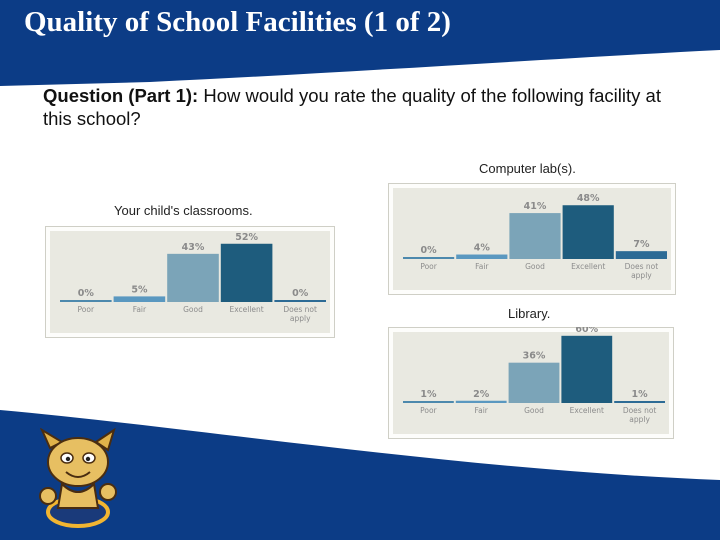  What do you see at coordinates (588, 266) in the screenshot?
I see `category-label-computer-lab-excellent: Excellent` at bounding box center [588, 266].